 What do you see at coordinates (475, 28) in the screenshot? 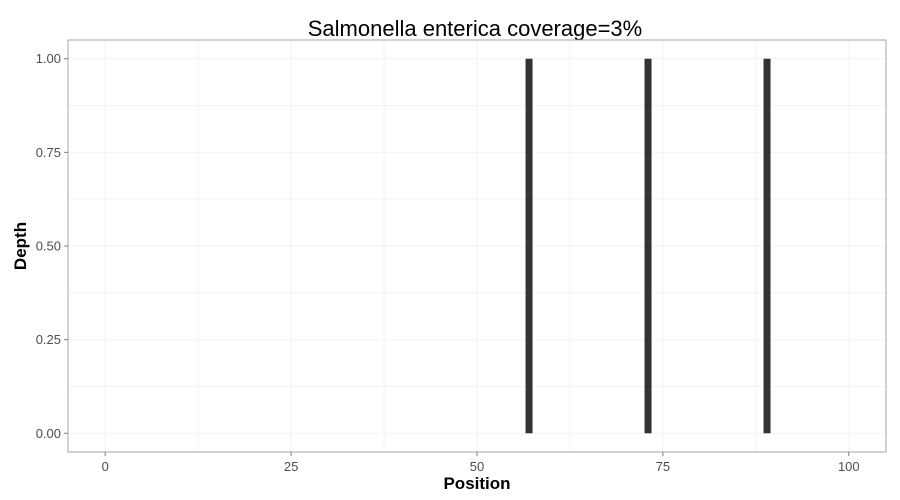
I see `chart-title: Salmonella enterica coverage=3%` at bounding box center [475, 28].